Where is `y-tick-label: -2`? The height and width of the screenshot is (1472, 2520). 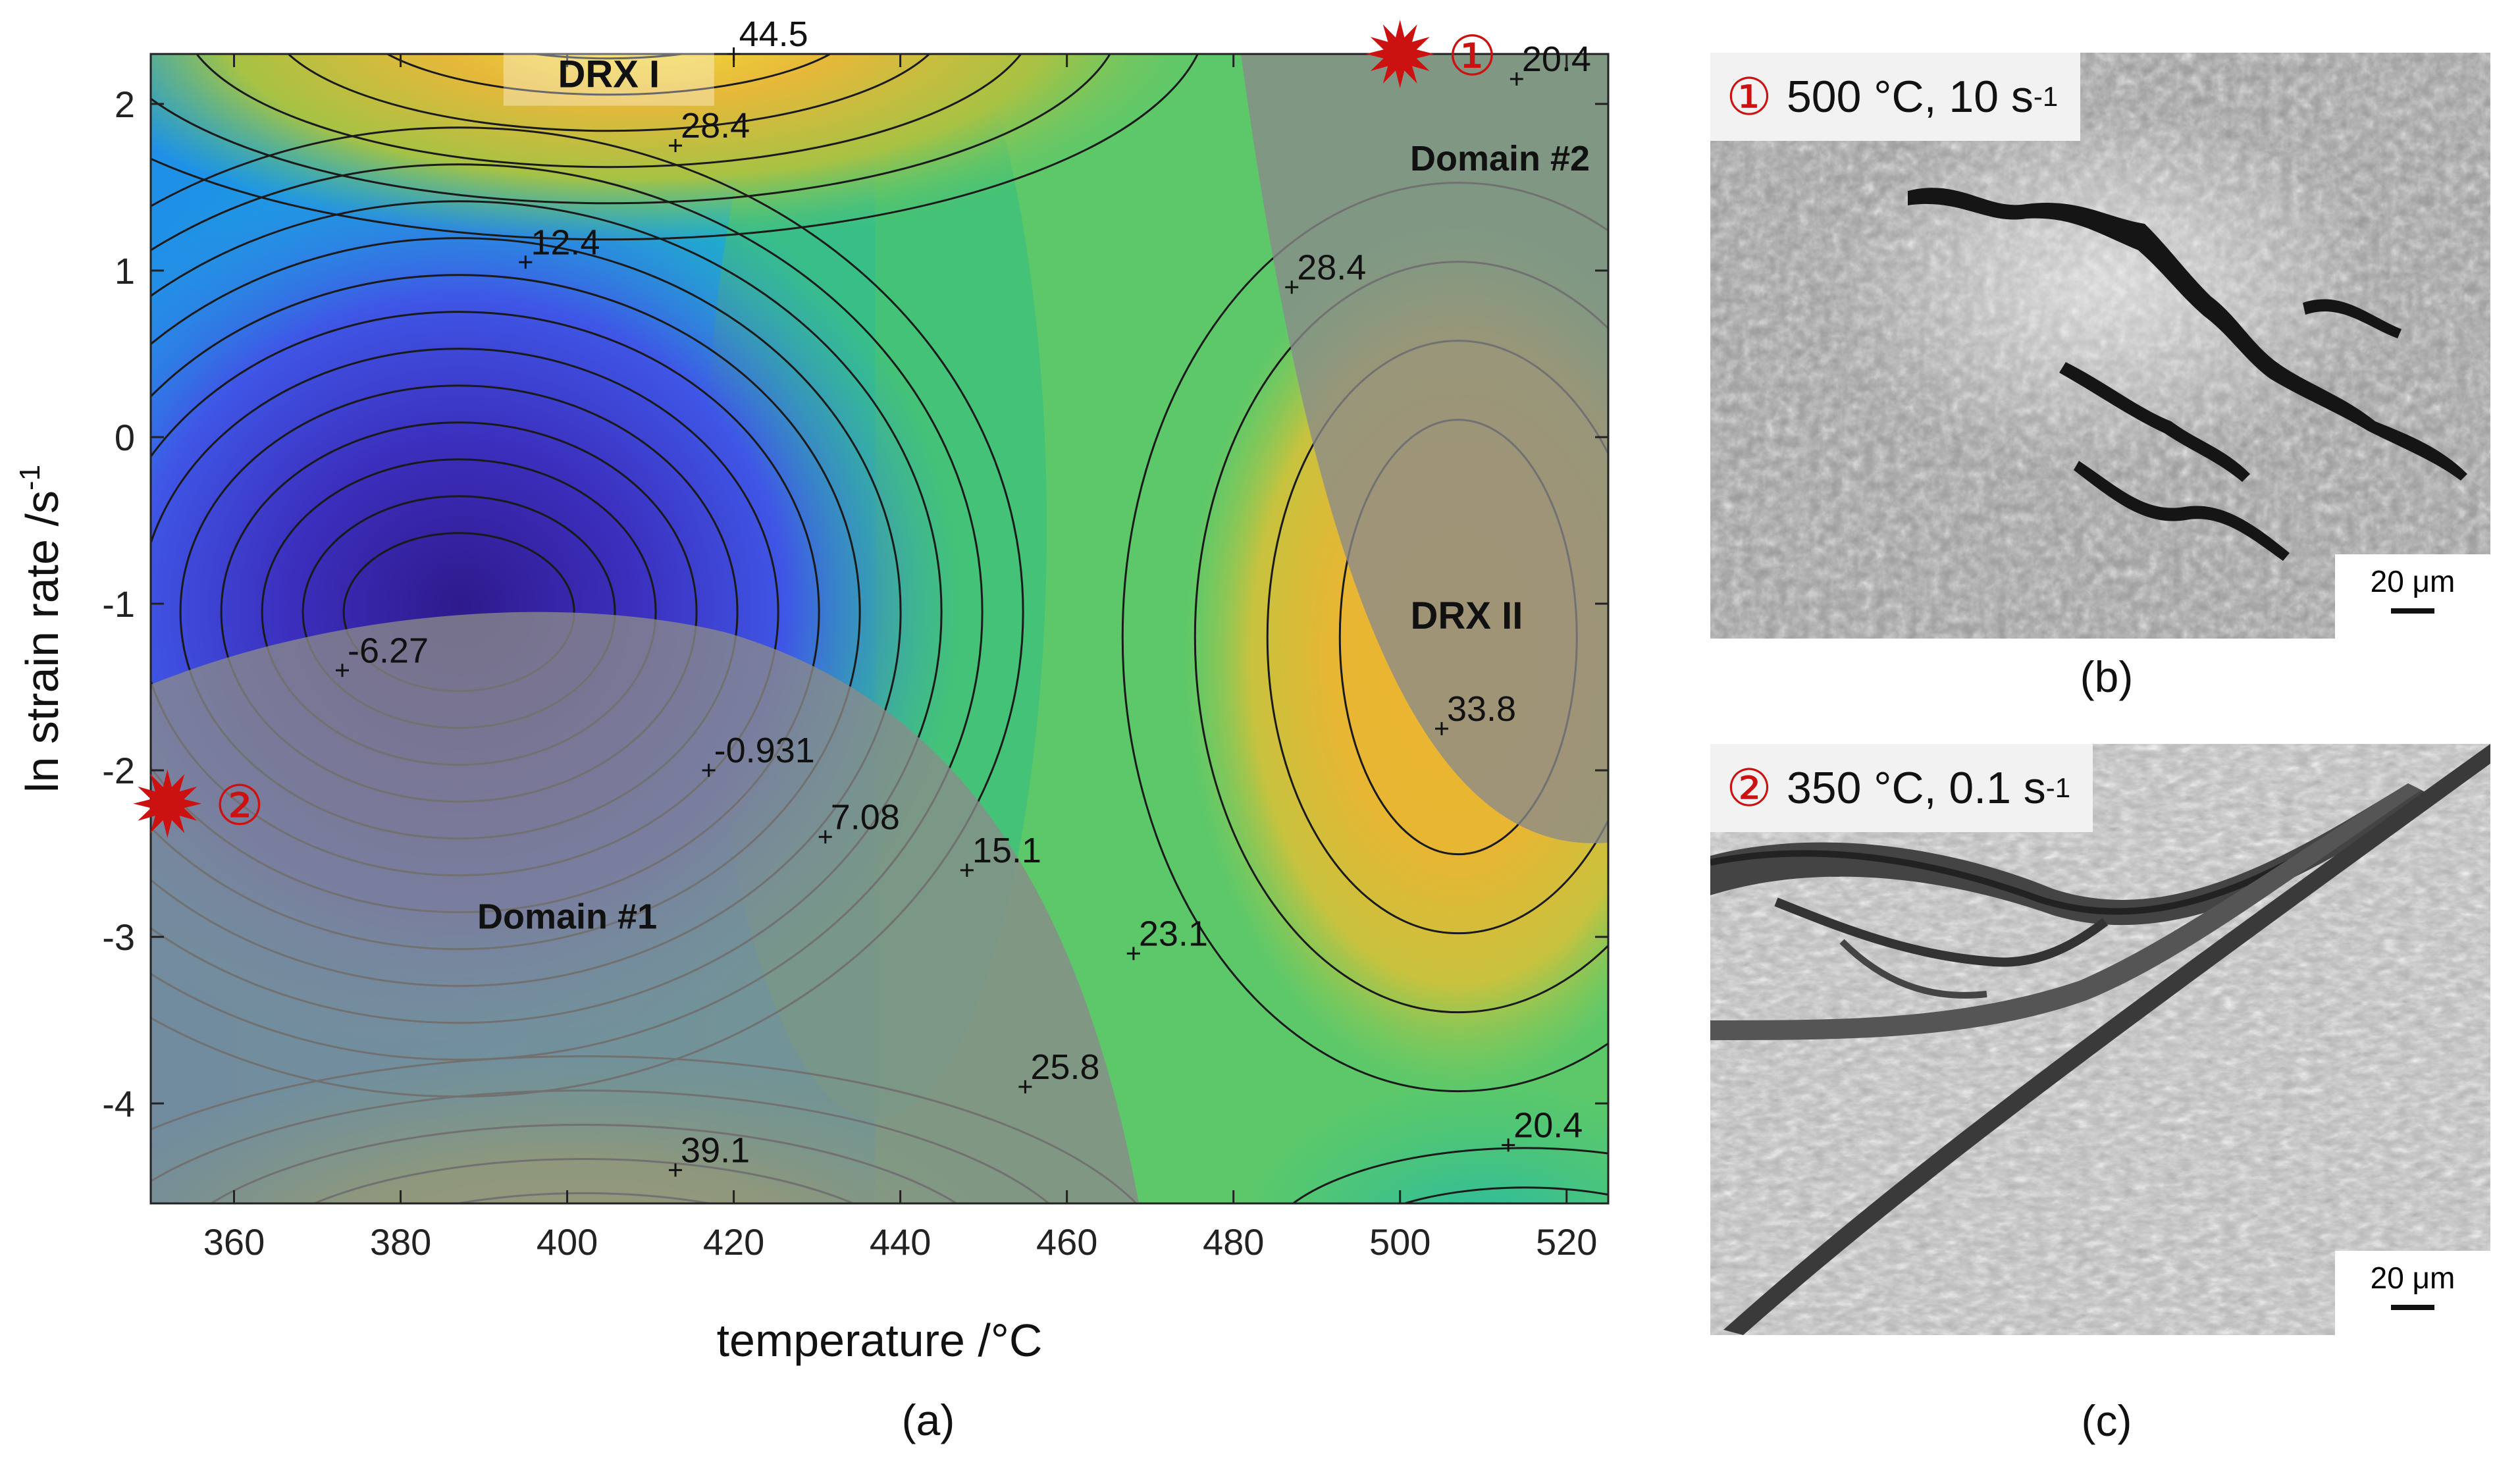 y-tick-label: -2 is located at coordinates (118, 770).